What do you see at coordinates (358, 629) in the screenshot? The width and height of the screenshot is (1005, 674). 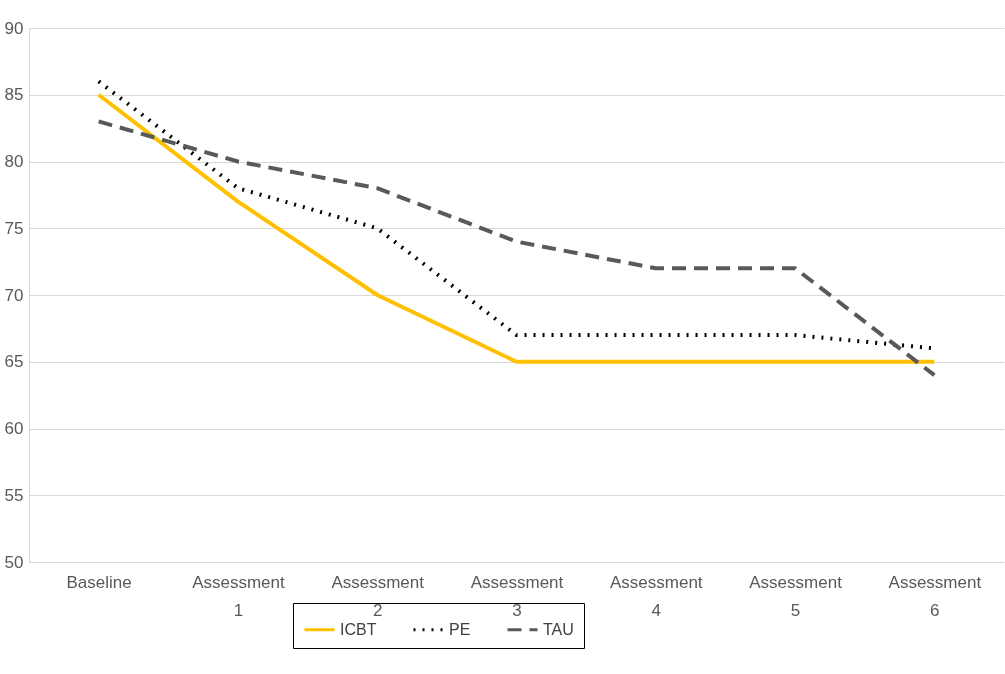 I see `legend-label: ICBT` at bounding box center [358, 629].